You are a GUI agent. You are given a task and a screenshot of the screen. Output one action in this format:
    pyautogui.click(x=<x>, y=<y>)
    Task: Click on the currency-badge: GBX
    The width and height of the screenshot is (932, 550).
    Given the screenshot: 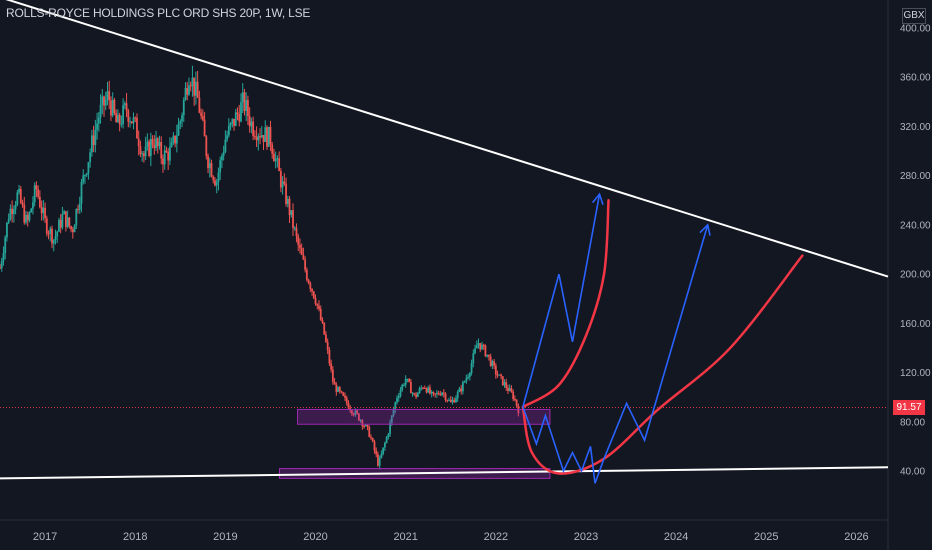 What is the action you would take?
    pyautogui.click(x=914, y=16)
    